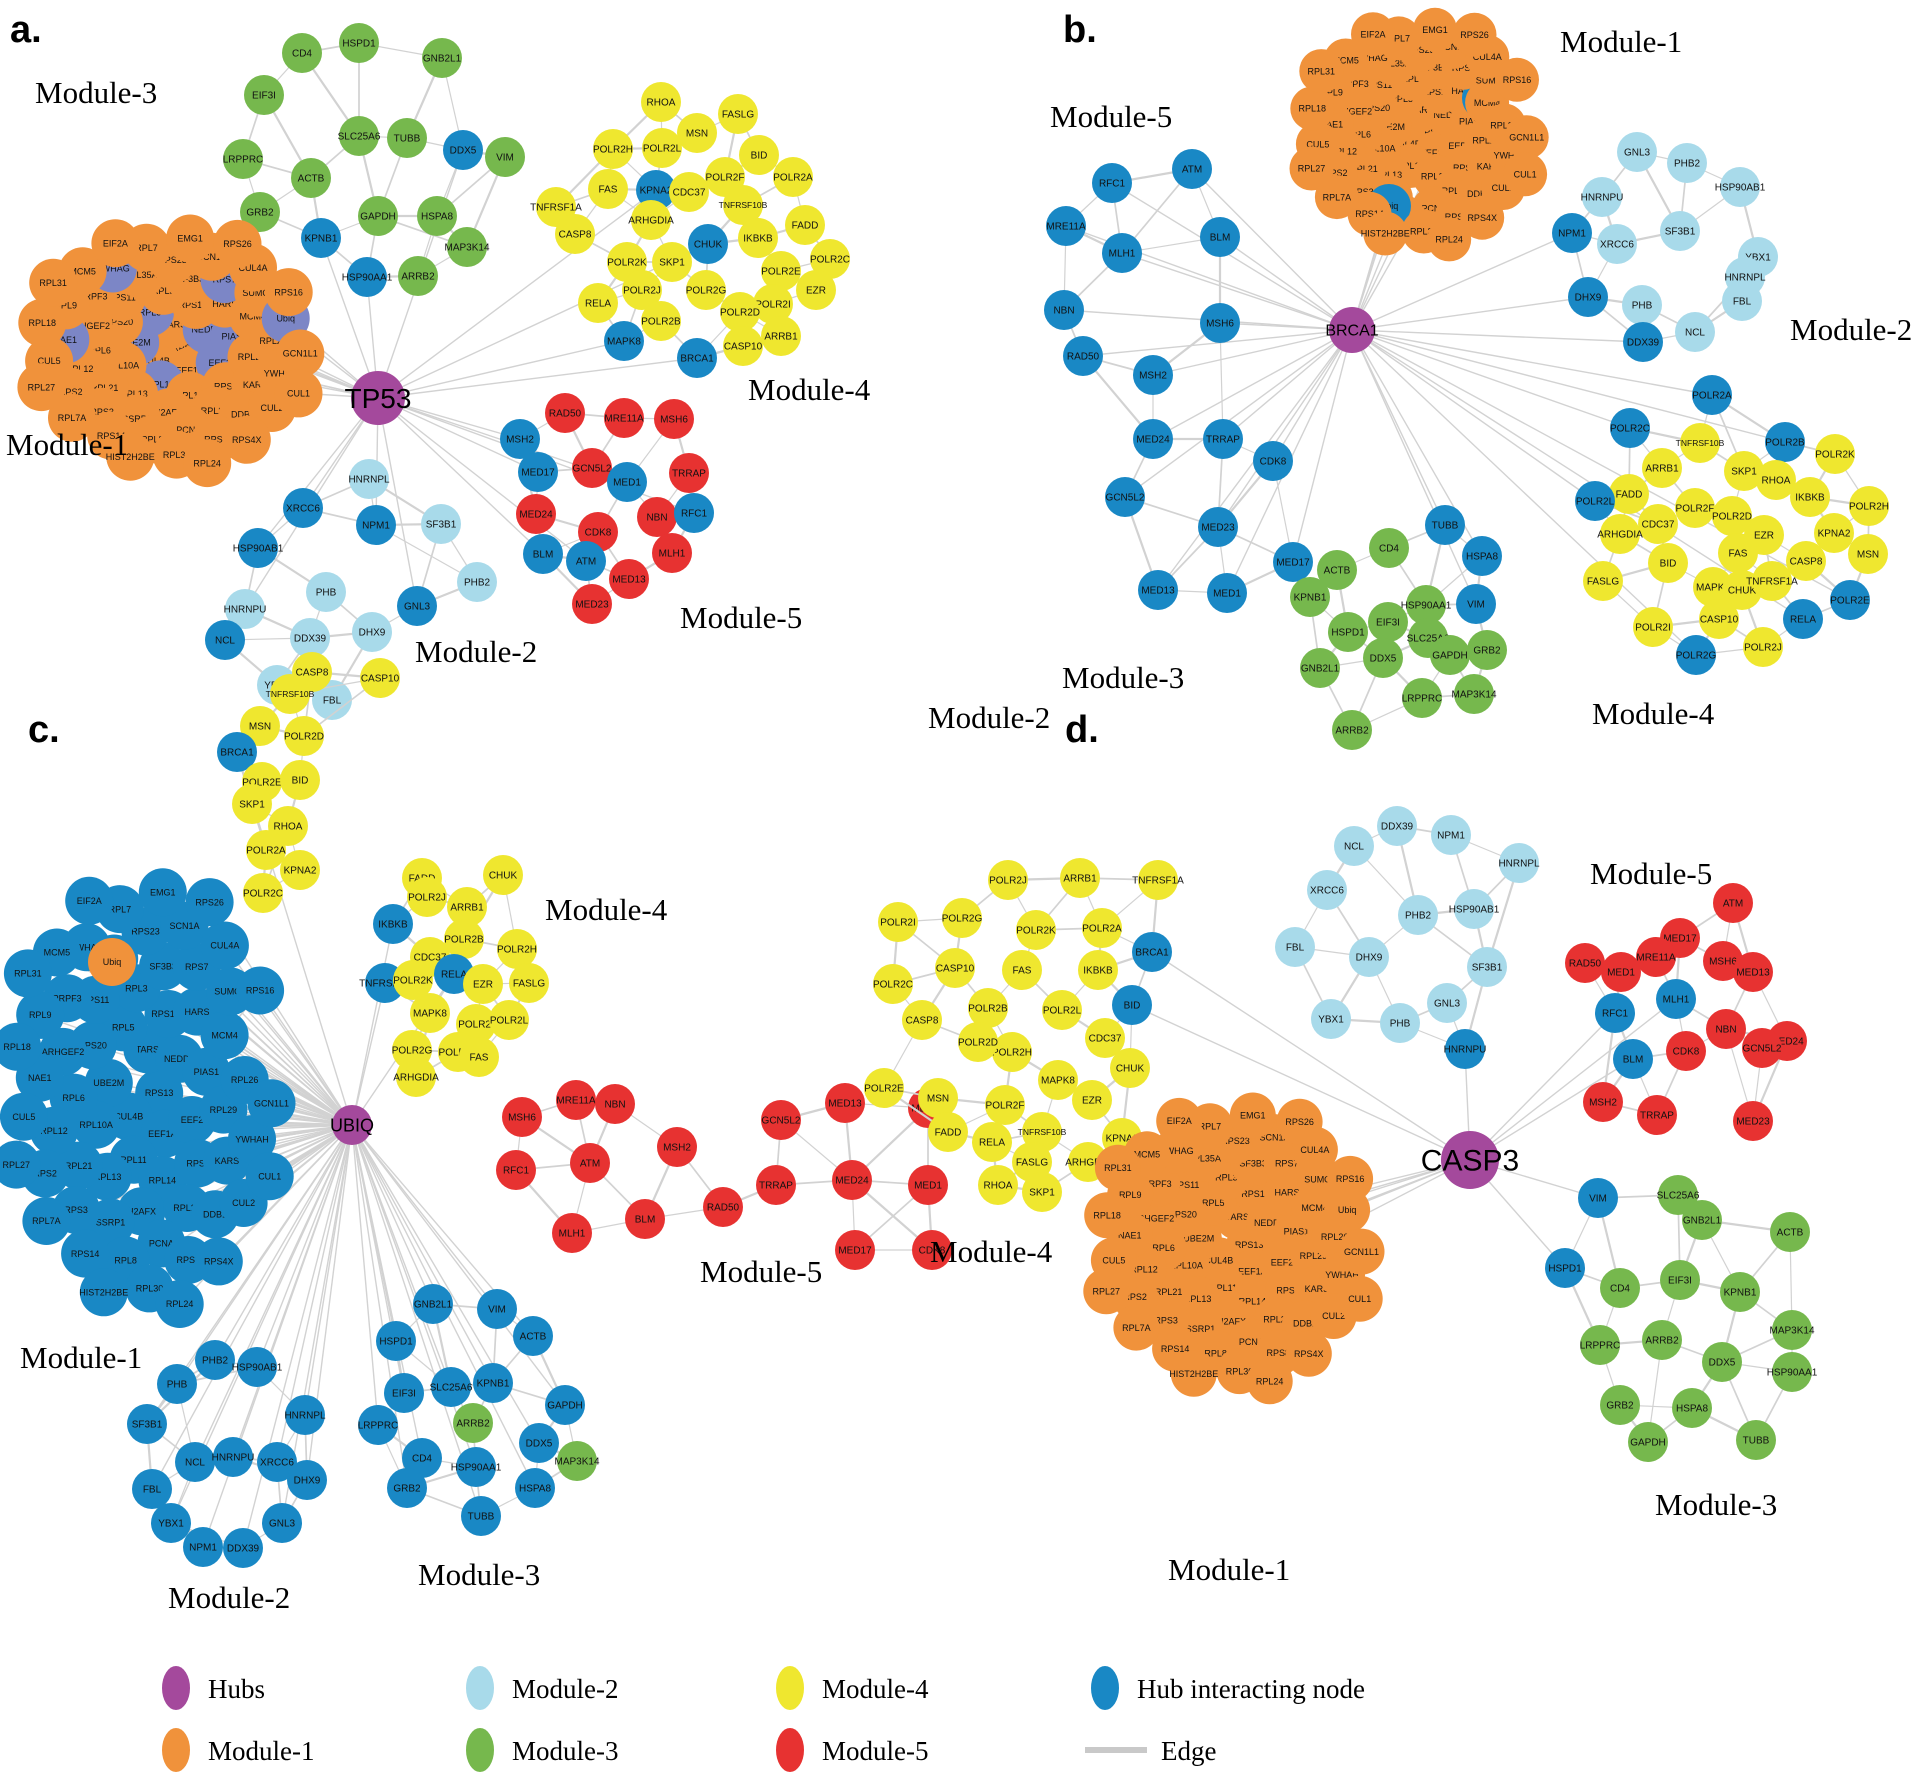  I want to click on node-label: ARRB2, so click(473, 1424).